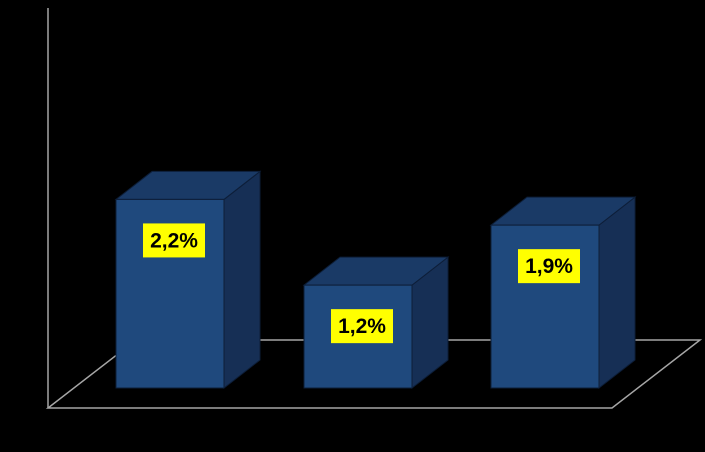 The image size is (705, 452). I want to click on data-label-text: 1,9%, so click(549, 266).